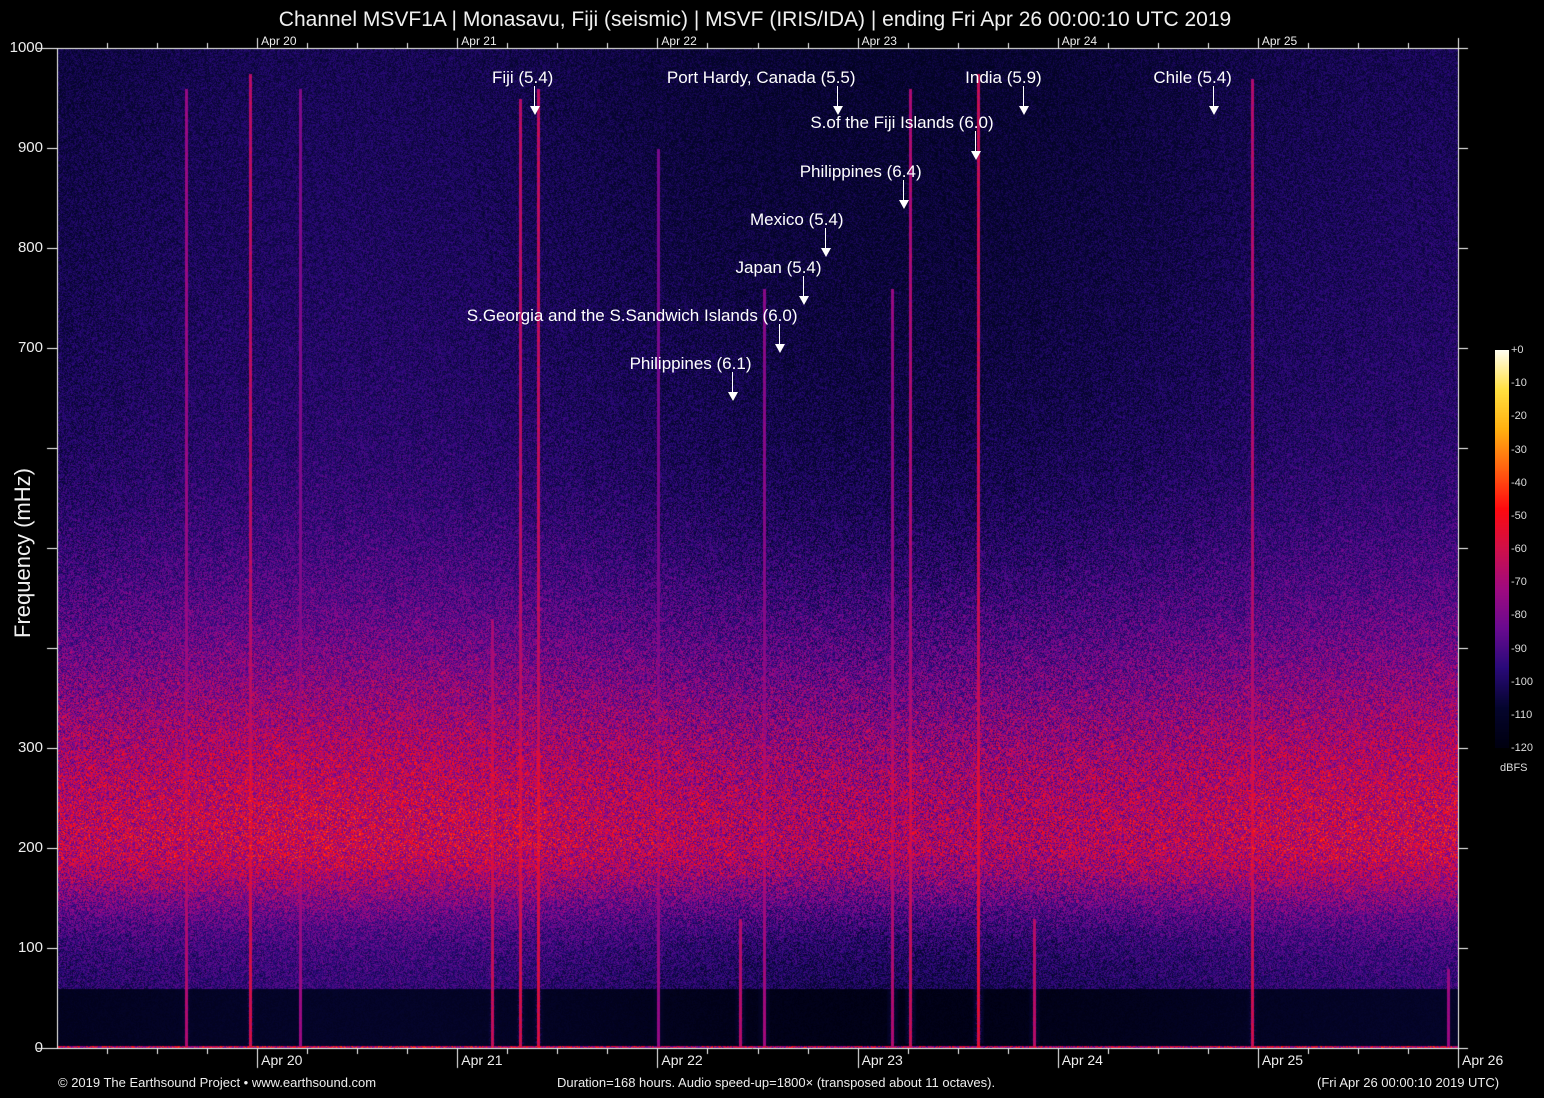  I want to click on event-label: Japan (5.4), so click(778, 267).